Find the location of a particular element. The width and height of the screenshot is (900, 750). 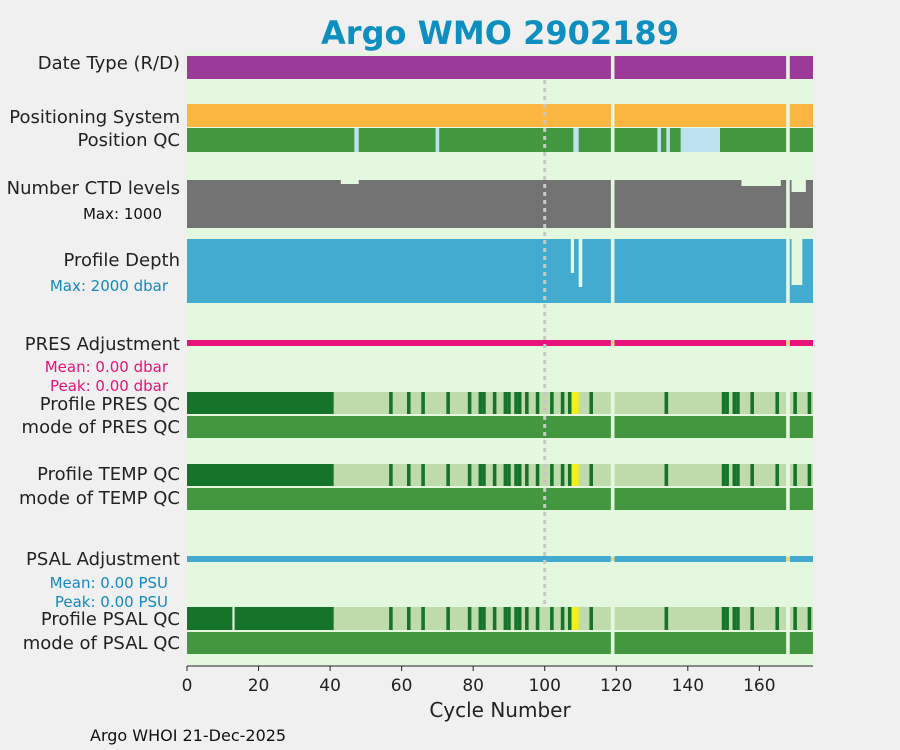

row-label-position-qc: Position QC is located at coordinates (128, 140).